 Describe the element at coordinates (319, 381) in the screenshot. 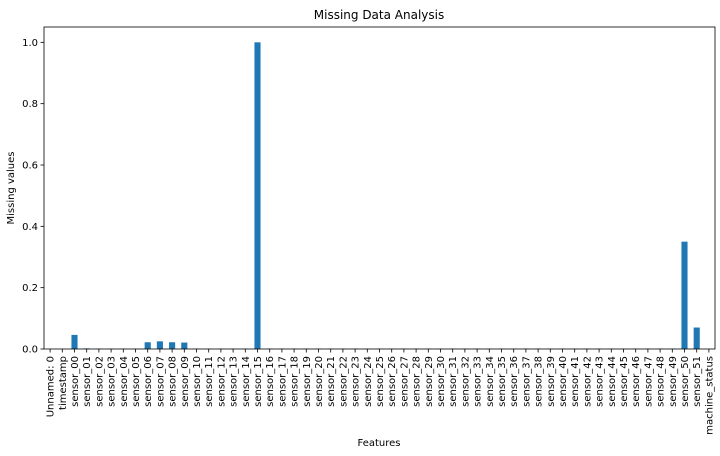

I see `x-tick-label: sensor_20` at that location.